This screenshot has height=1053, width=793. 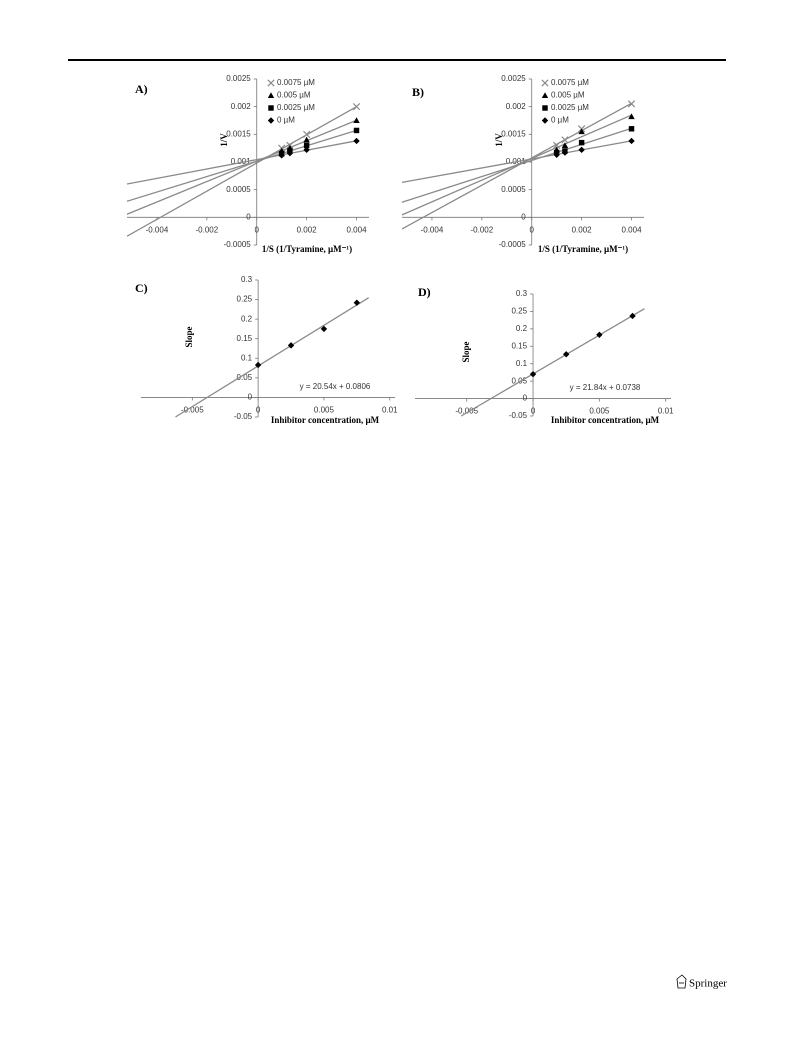 I want to click on x-tick-label: 0.005, so click(x=599, y=411).